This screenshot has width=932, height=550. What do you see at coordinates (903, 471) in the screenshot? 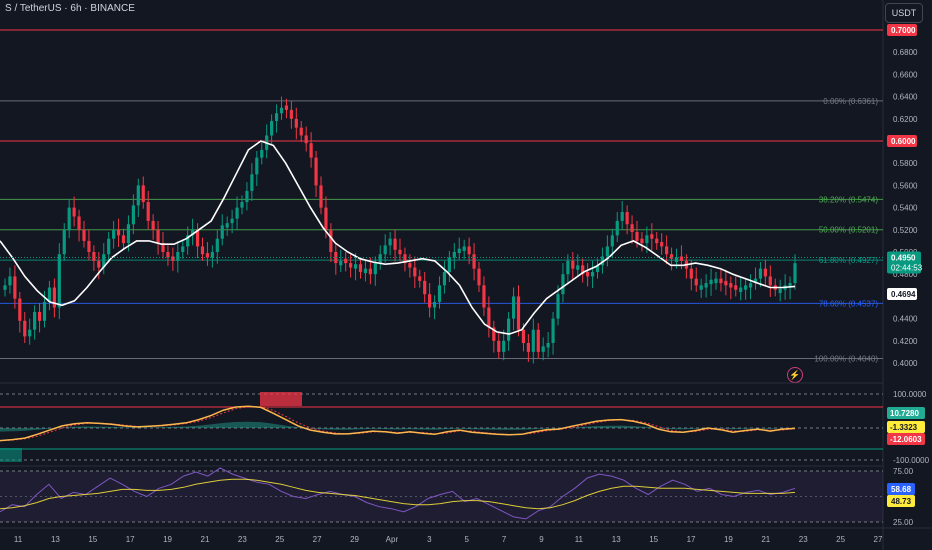
I see `rsi-upper-label: 75.00` at bounding box center [903, 471].